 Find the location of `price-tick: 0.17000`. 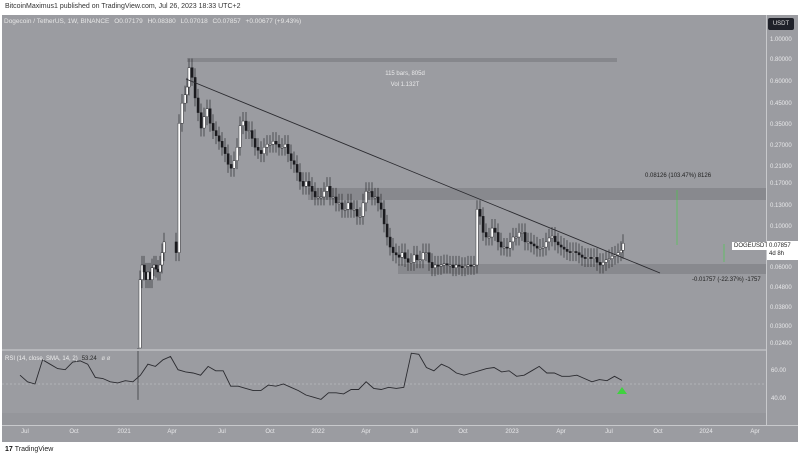

price-tick: 0.17000 is located at coordinates (781, 184).